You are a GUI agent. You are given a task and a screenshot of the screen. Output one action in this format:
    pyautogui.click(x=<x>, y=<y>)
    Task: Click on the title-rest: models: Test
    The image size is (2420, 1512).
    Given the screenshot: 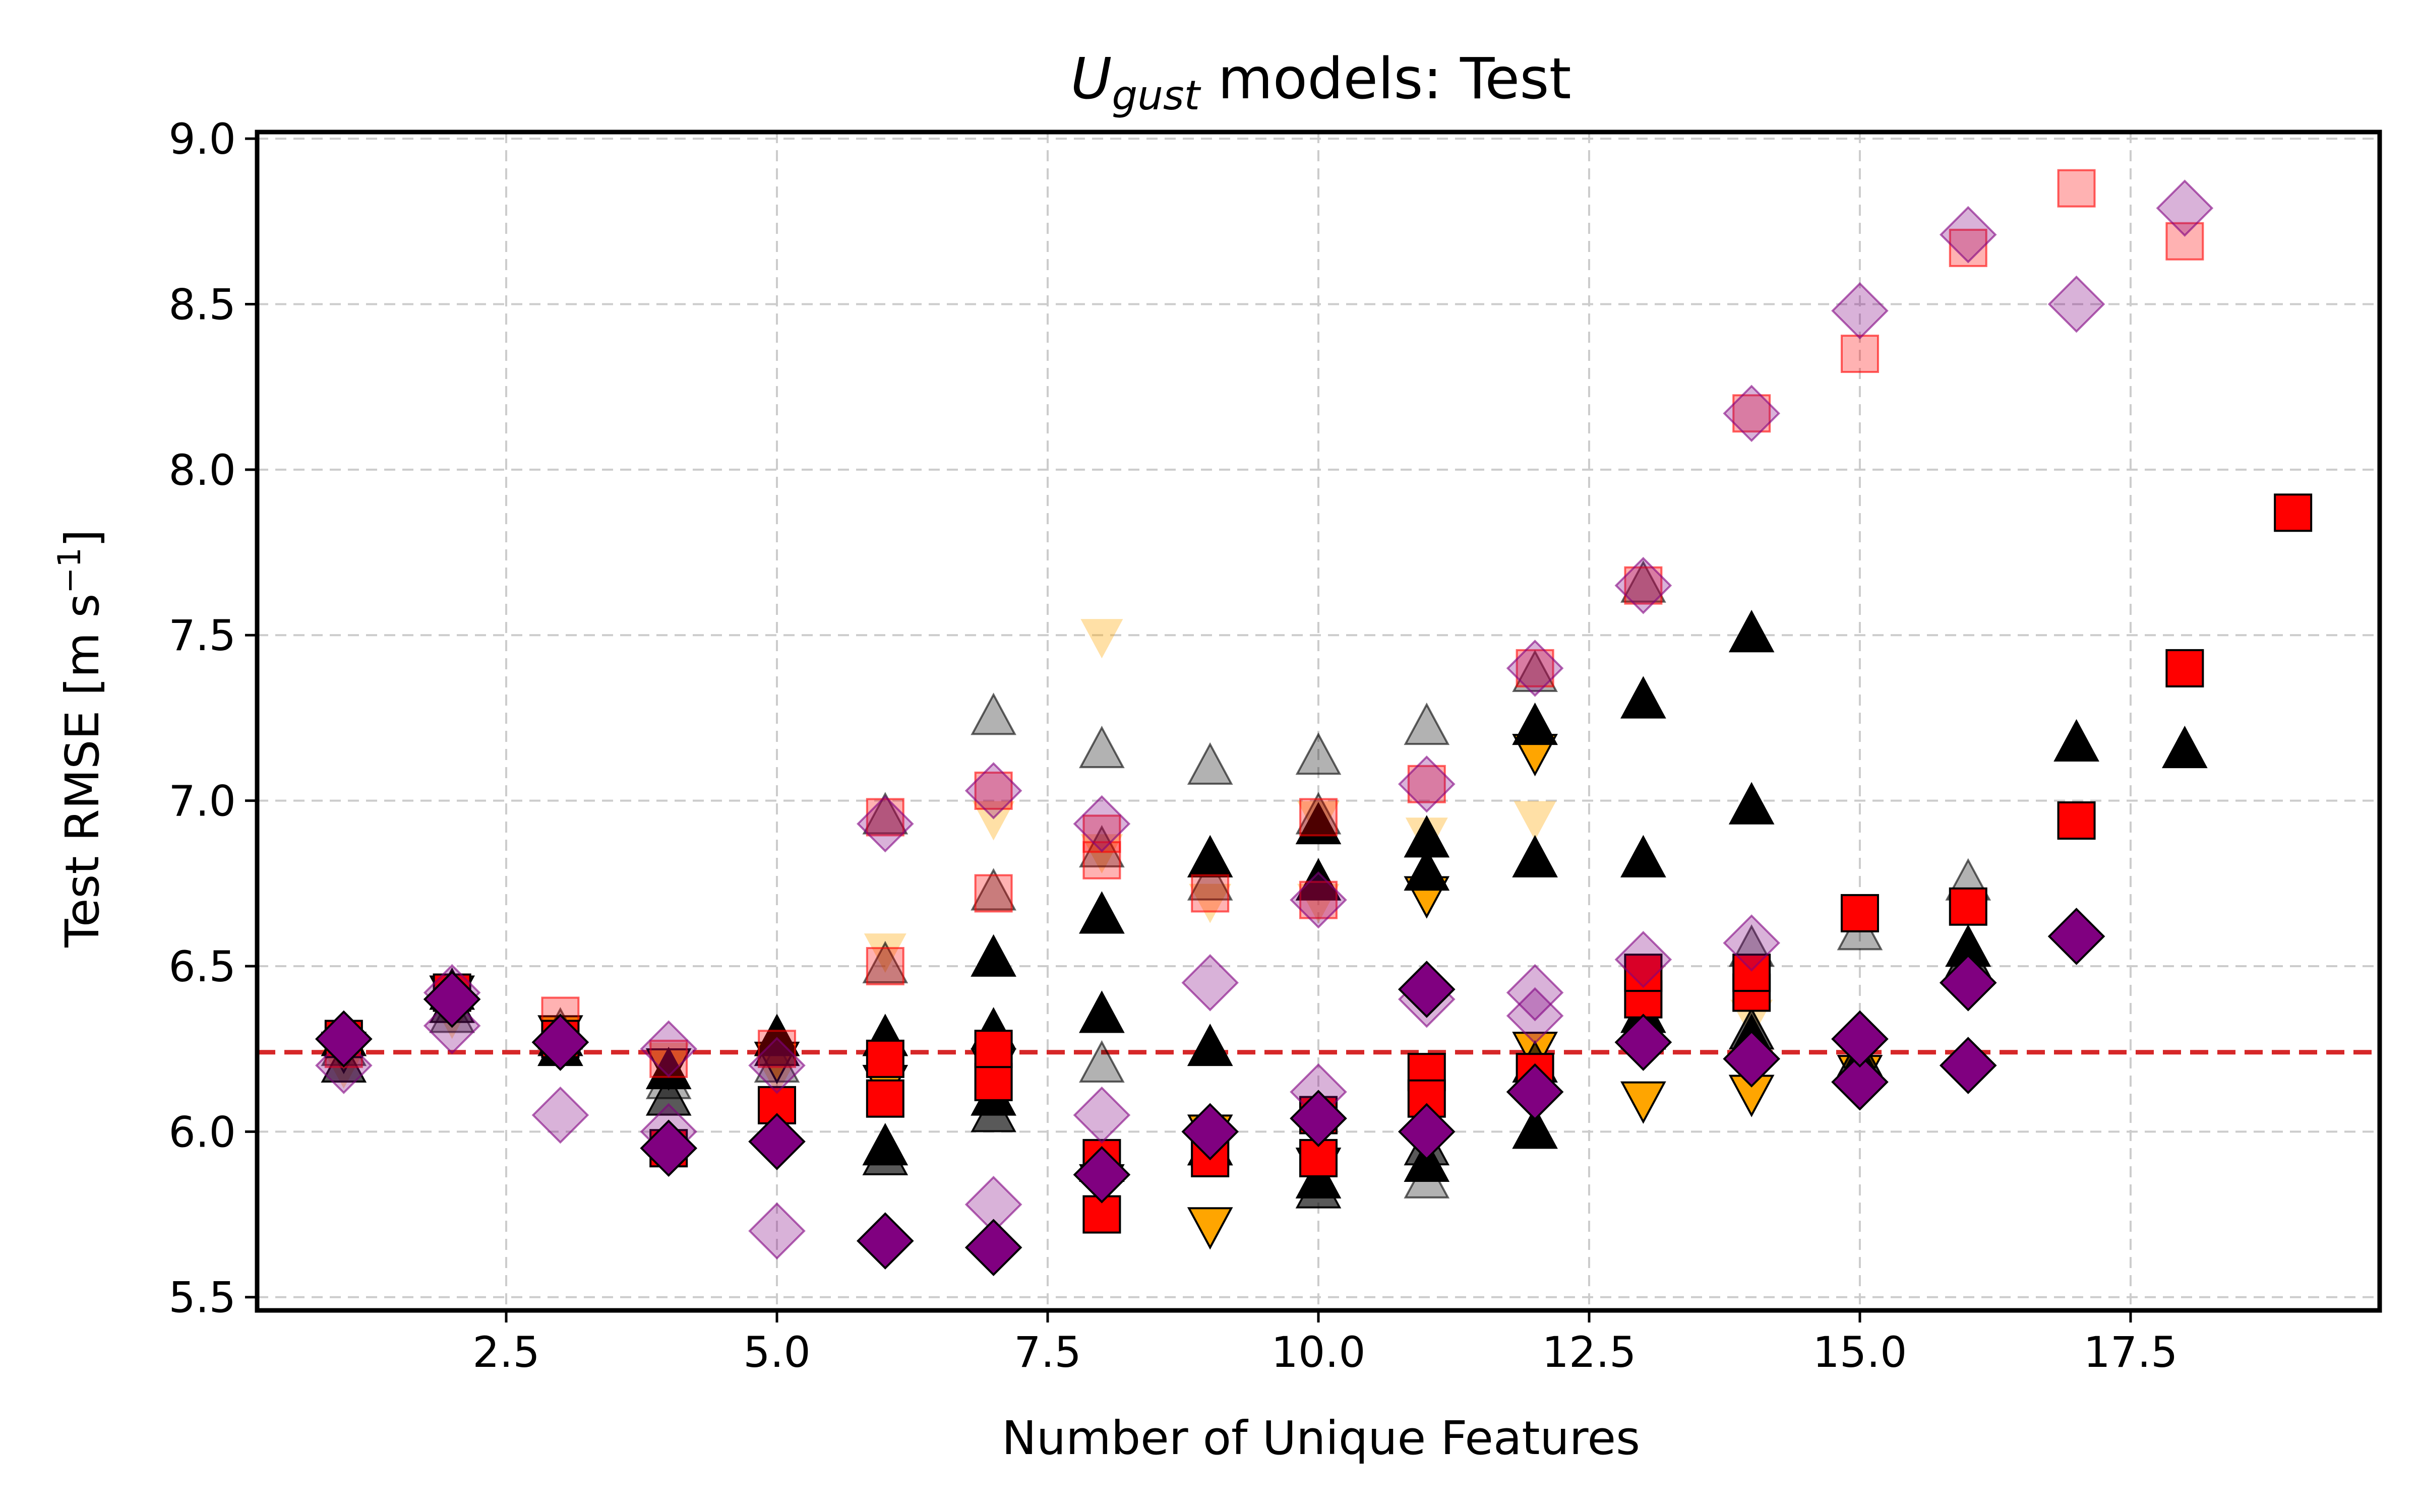 What is the action you would take?
    pyautogui.click(x=1385, y=79)
    